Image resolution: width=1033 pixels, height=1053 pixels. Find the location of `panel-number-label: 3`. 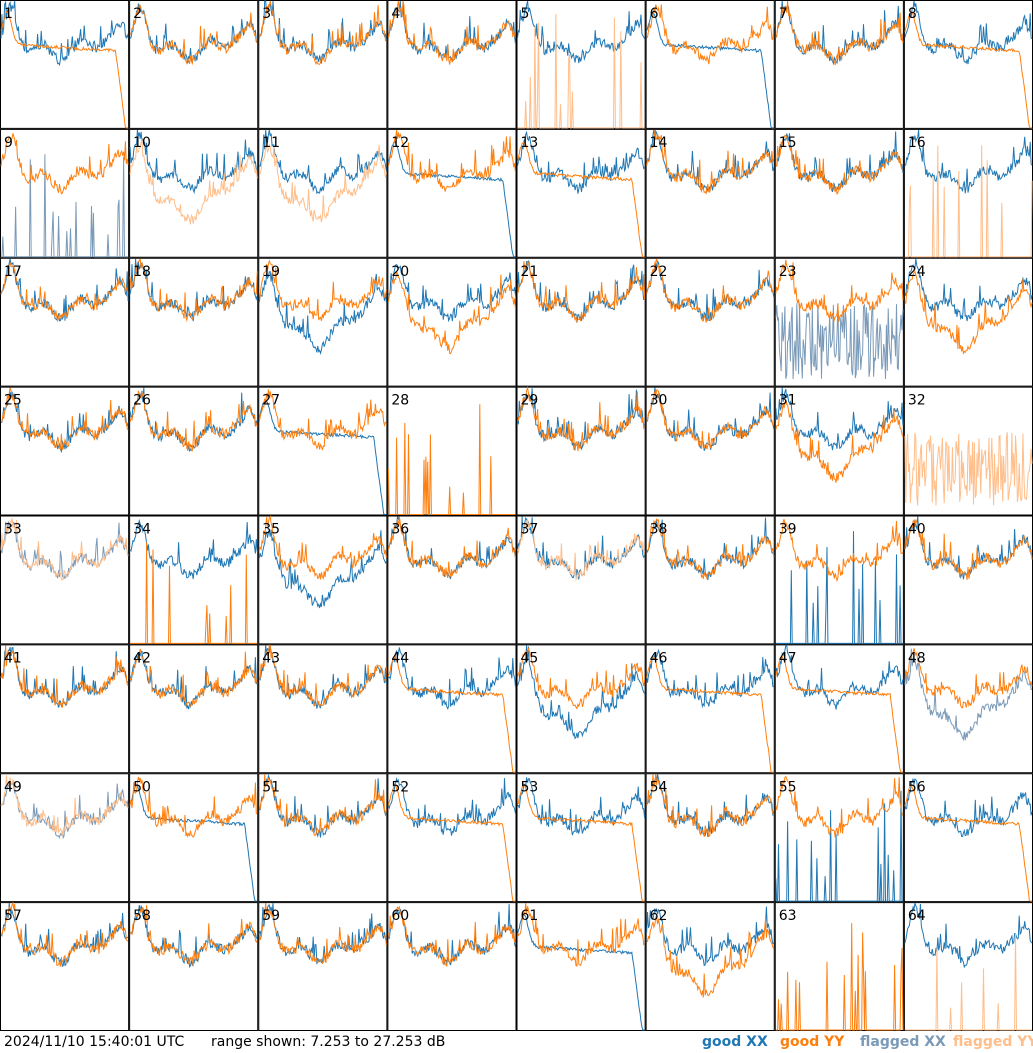

panel-number-label: 3 is located at coordinates (266, 14).